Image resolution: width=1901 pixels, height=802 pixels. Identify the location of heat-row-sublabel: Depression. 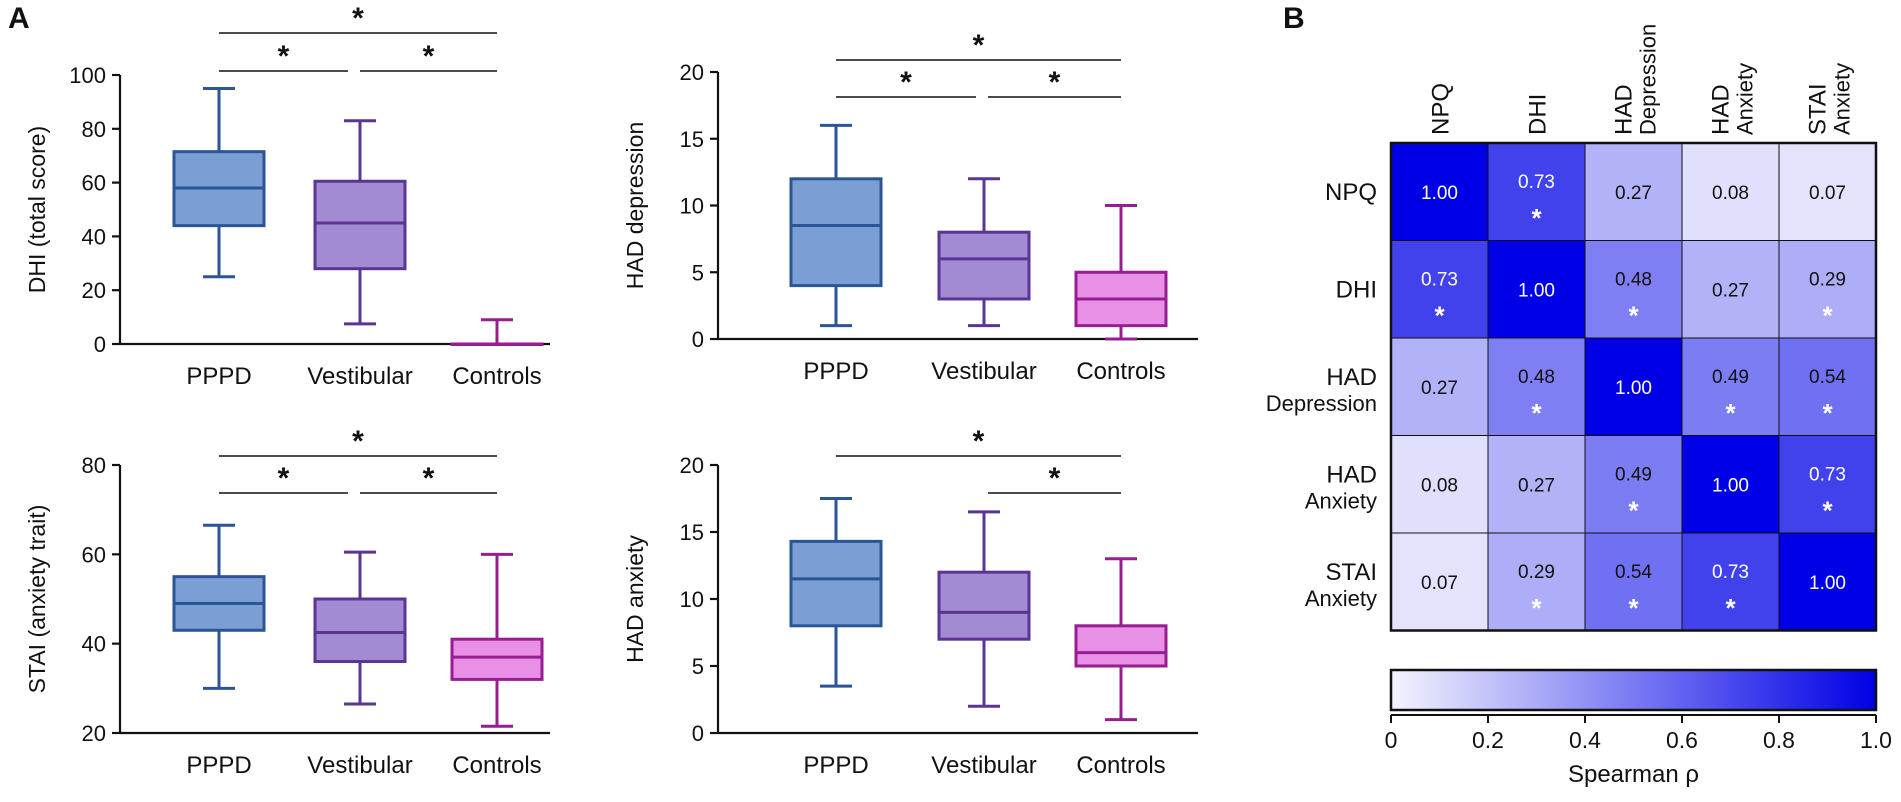
(1321, 403).